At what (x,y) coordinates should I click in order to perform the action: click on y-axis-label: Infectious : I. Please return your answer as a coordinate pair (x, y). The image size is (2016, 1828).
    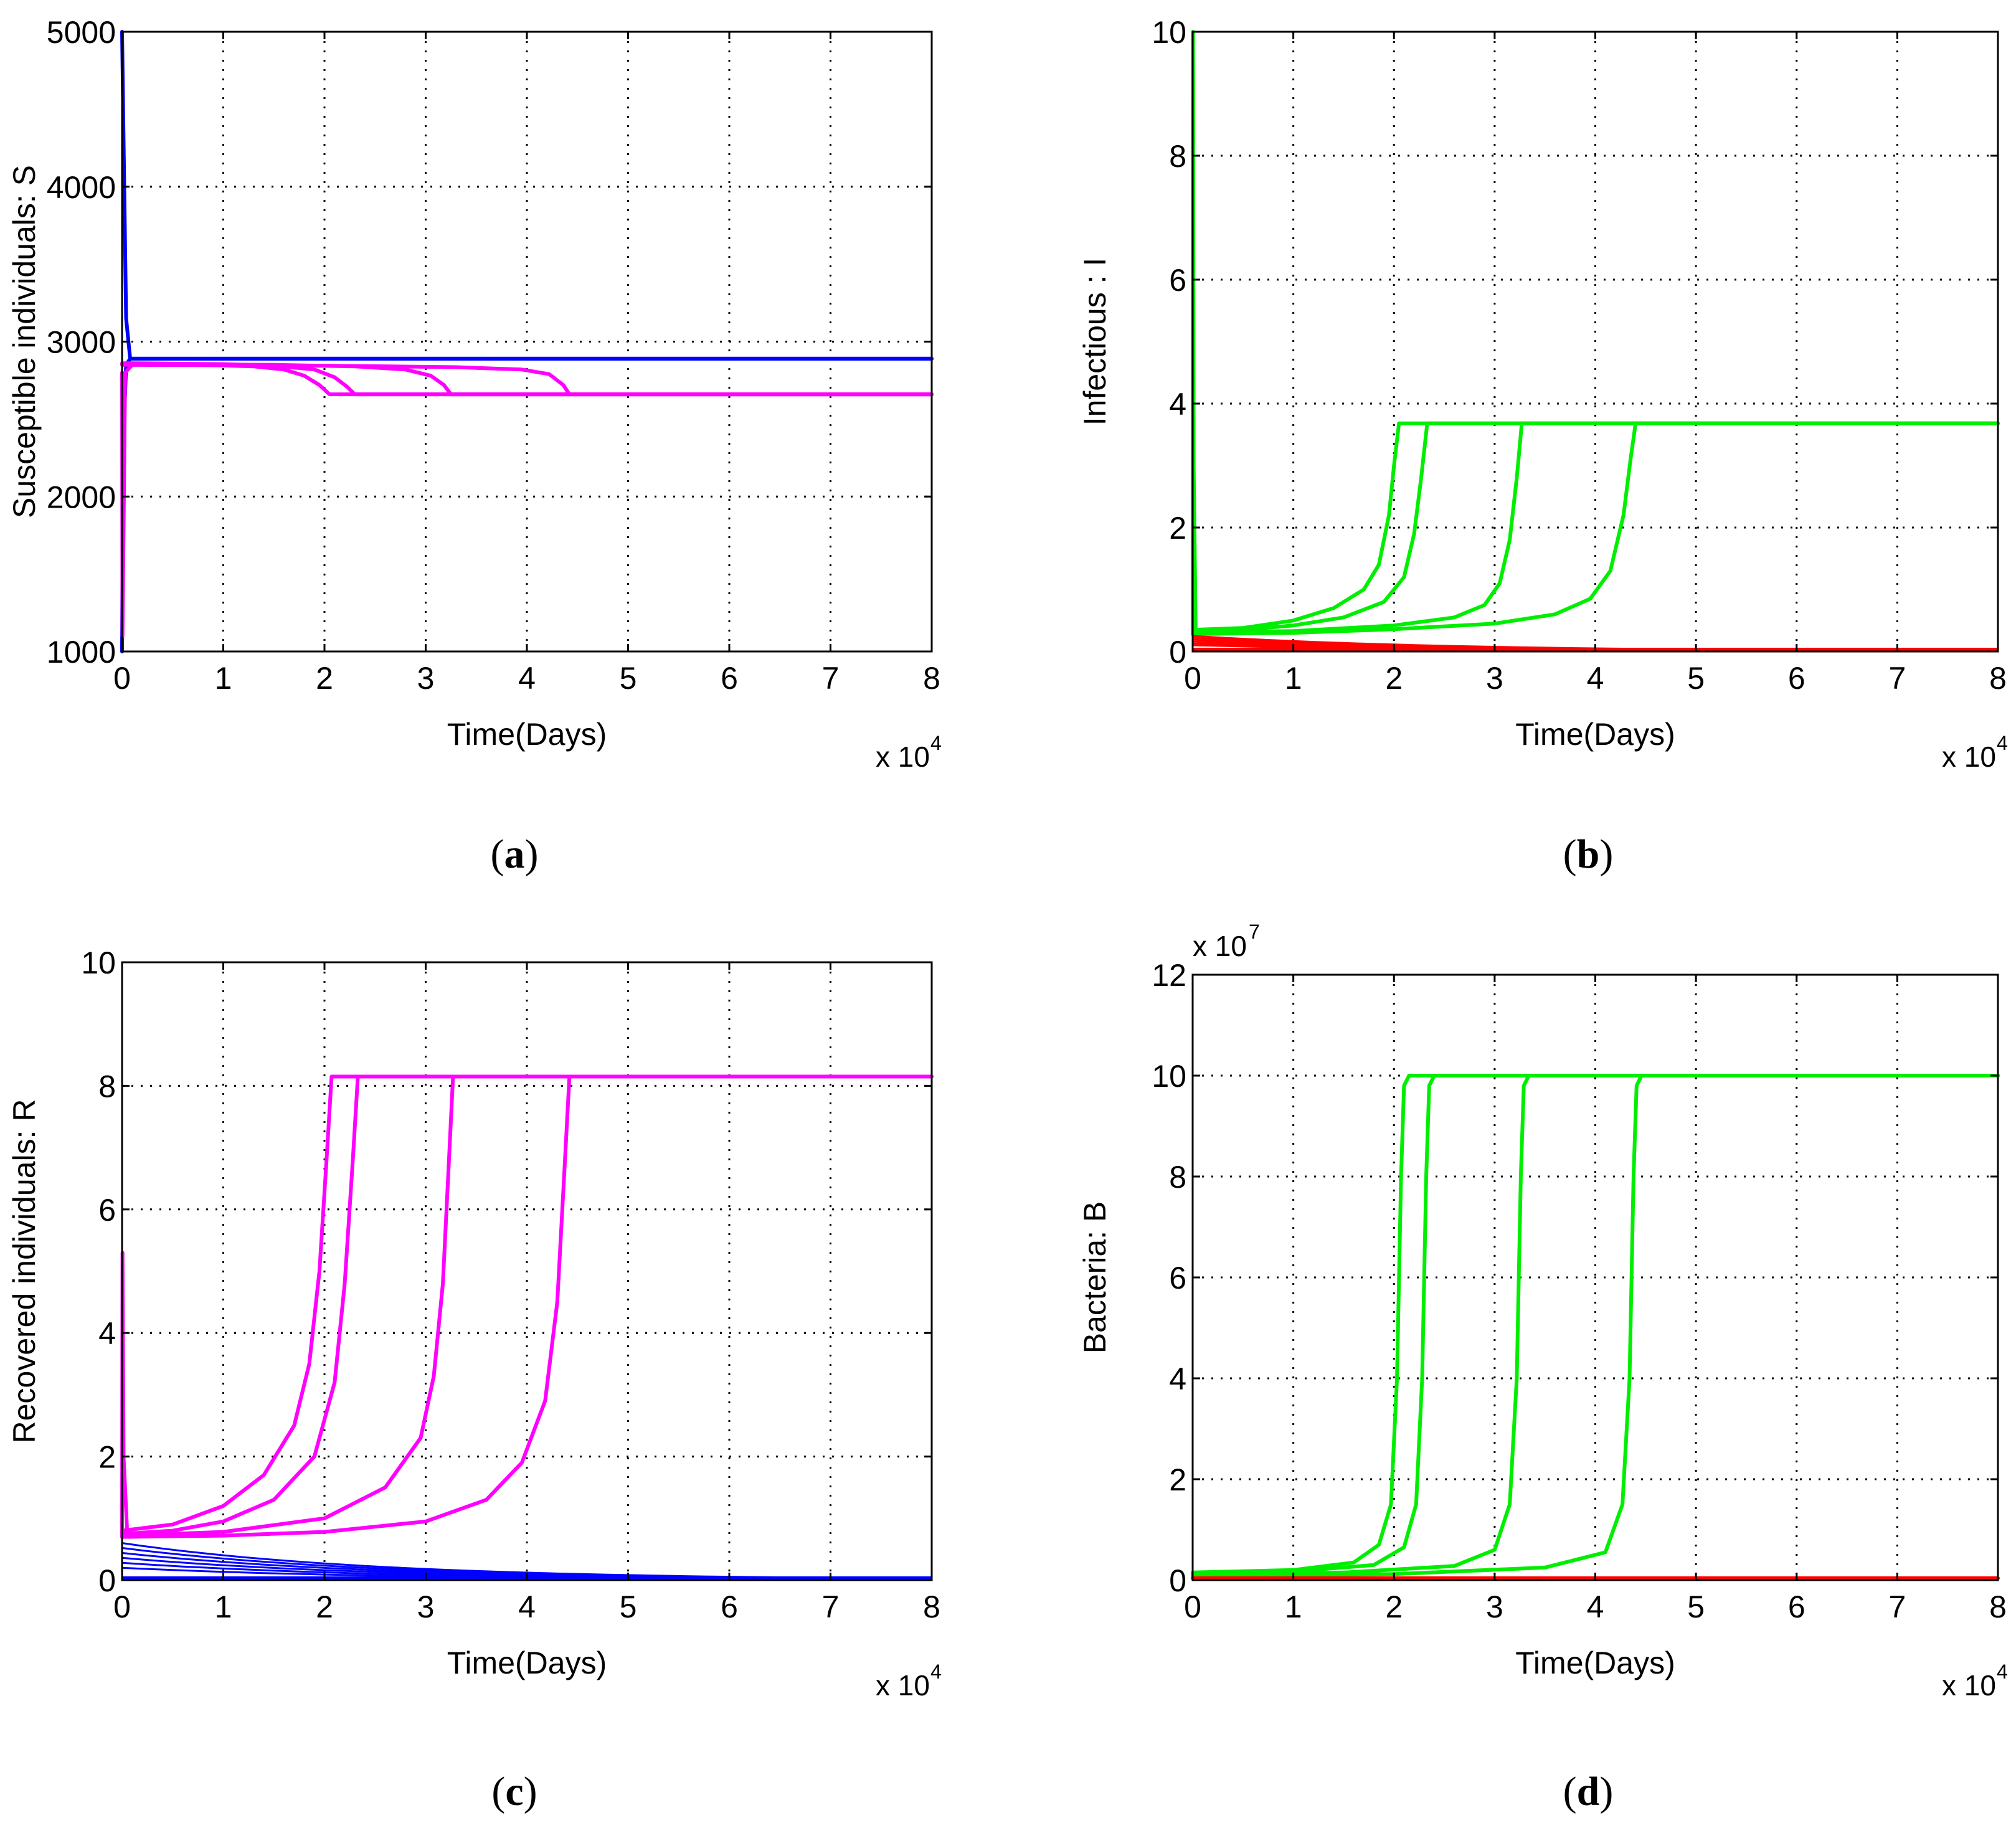
    Looking at the image, I should click on (1094, 342).